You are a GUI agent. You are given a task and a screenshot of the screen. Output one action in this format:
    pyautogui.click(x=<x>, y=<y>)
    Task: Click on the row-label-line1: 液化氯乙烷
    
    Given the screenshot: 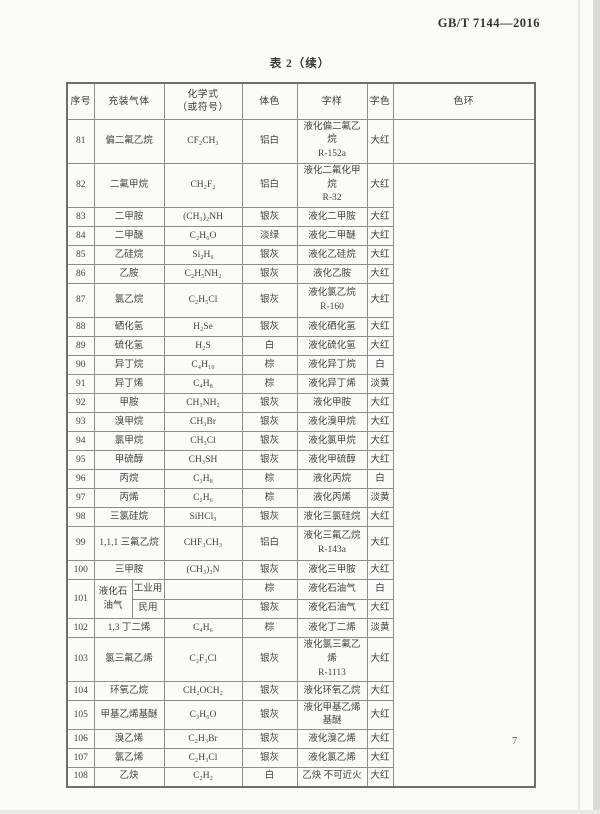 What is the action you would take?
    pyautogui.click(x=332, y=292)
    